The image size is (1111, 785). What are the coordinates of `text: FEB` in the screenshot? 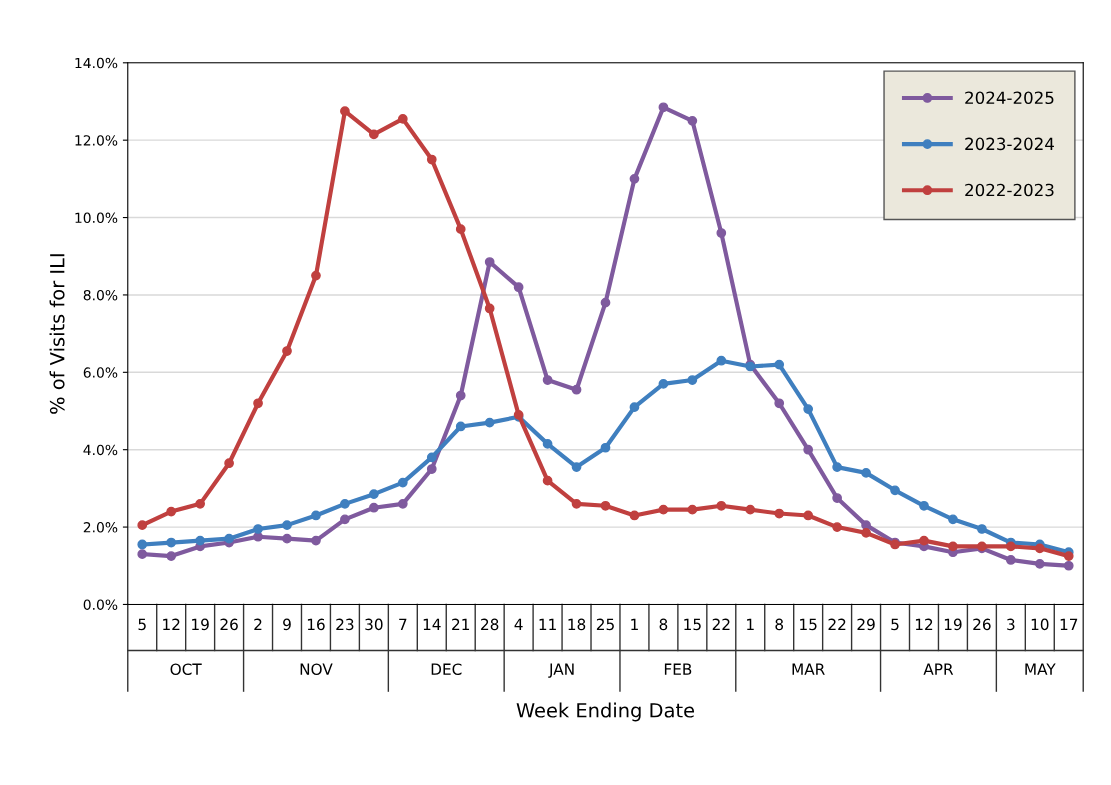 It's located at (678, 669).